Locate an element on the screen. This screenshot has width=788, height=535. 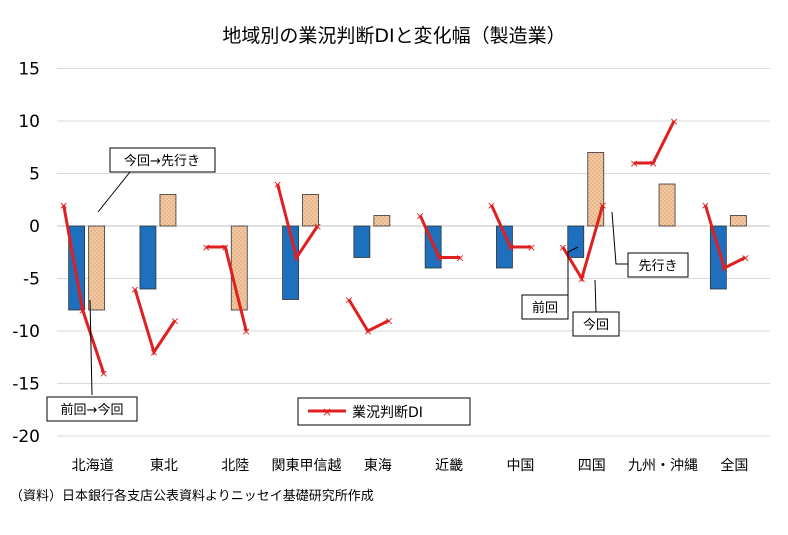
y-tick-label: 10 is located at coordinates (29, 122).